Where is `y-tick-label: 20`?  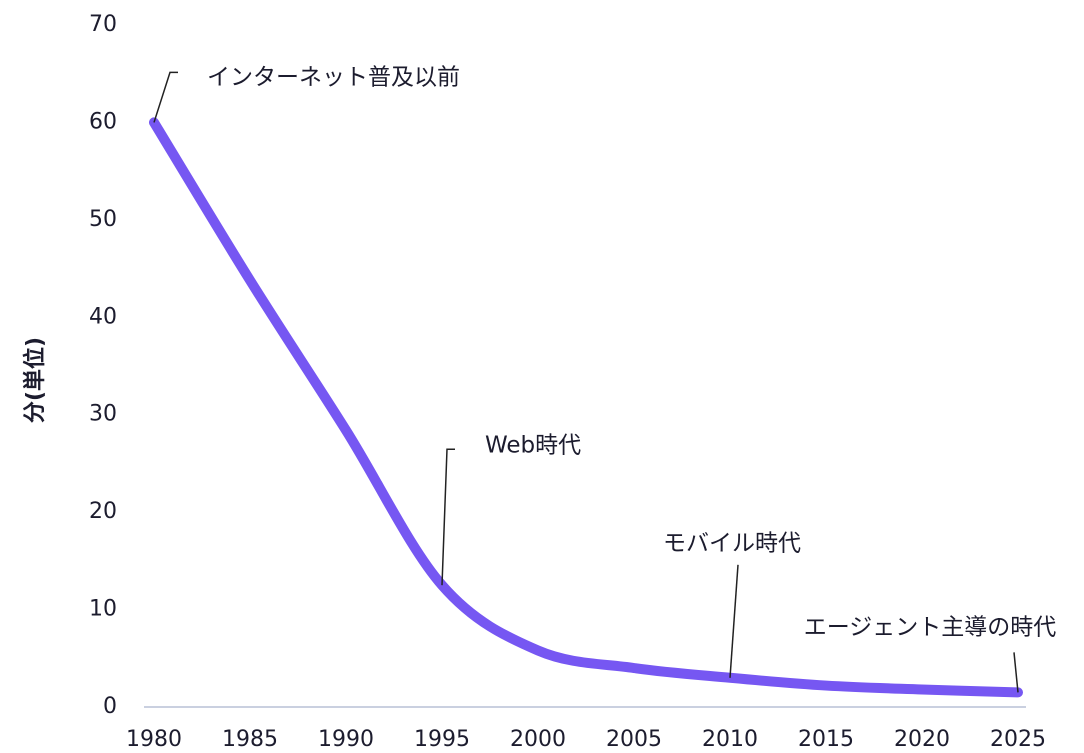
y-tick-label: 20 is located at coordinates (103, 511).